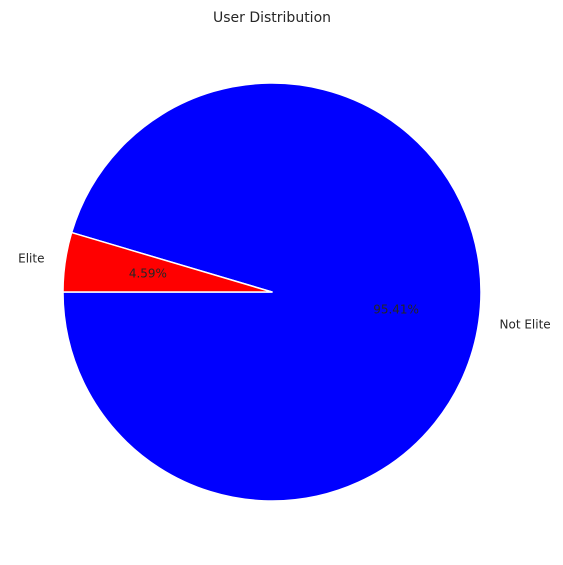  Describe the element at coordinates (396, 310) in the screenshot. I see `slice-percent-not-elite: 95.41%` at that location.